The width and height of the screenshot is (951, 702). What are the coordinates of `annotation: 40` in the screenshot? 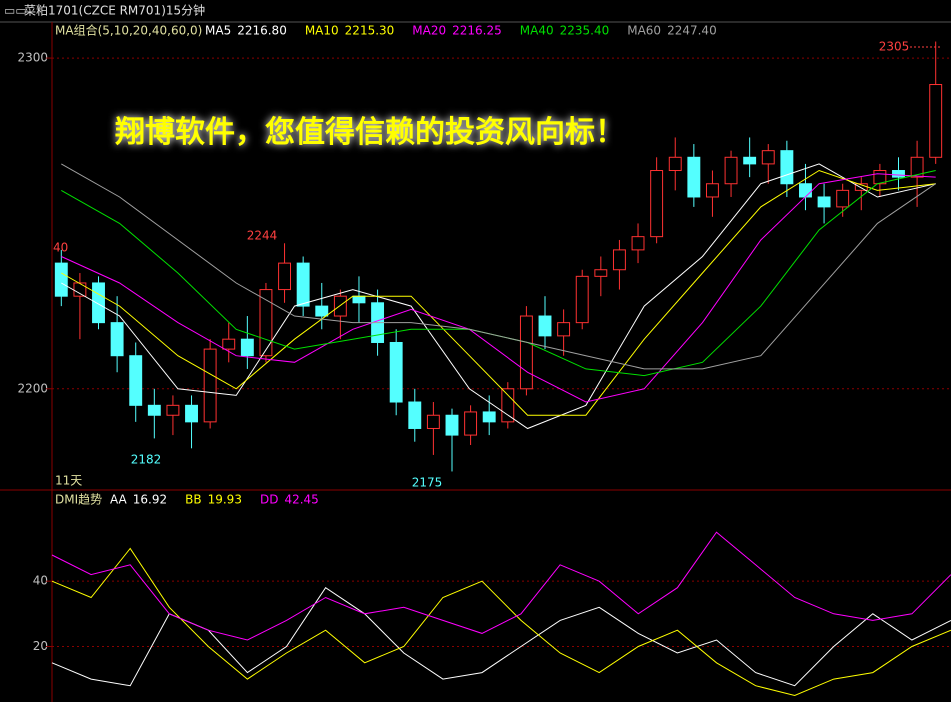 It's located at (60, 248).